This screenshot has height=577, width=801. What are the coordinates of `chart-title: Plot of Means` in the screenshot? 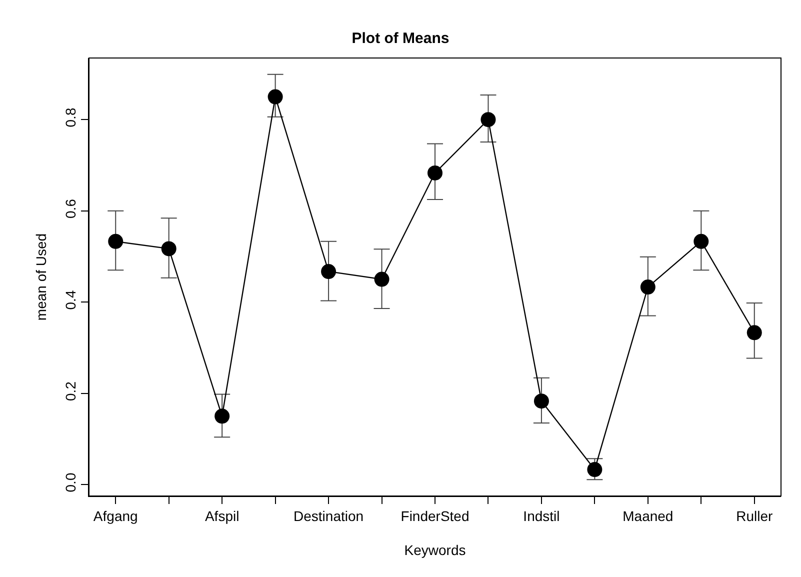 It's located at (401, 38).